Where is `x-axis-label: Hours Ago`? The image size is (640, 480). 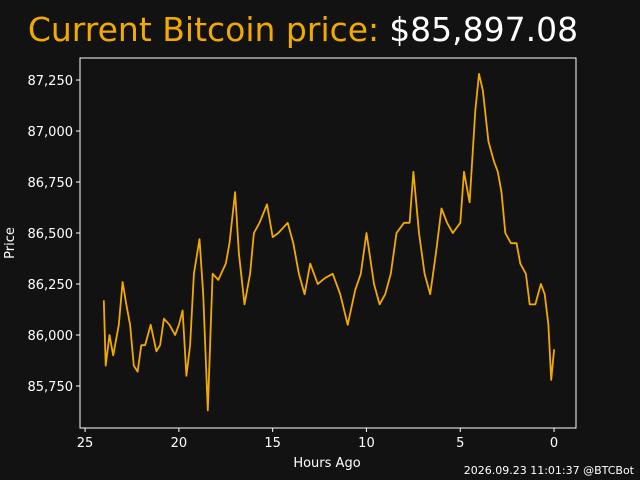
x-axis-label: Hours Ago is located at coordinates (326, 463).